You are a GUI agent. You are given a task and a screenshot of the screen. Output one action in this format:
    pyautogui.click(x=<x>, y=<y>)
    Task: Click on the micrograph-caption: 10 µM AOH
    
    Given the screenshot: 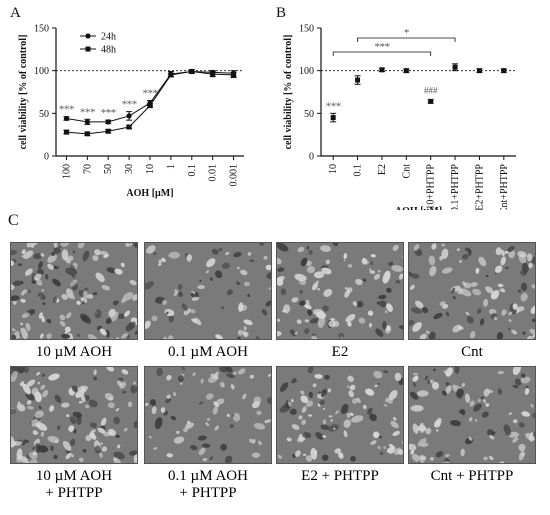 What is the action you would take?
    pyautogui.click(x=74, y=352)
    